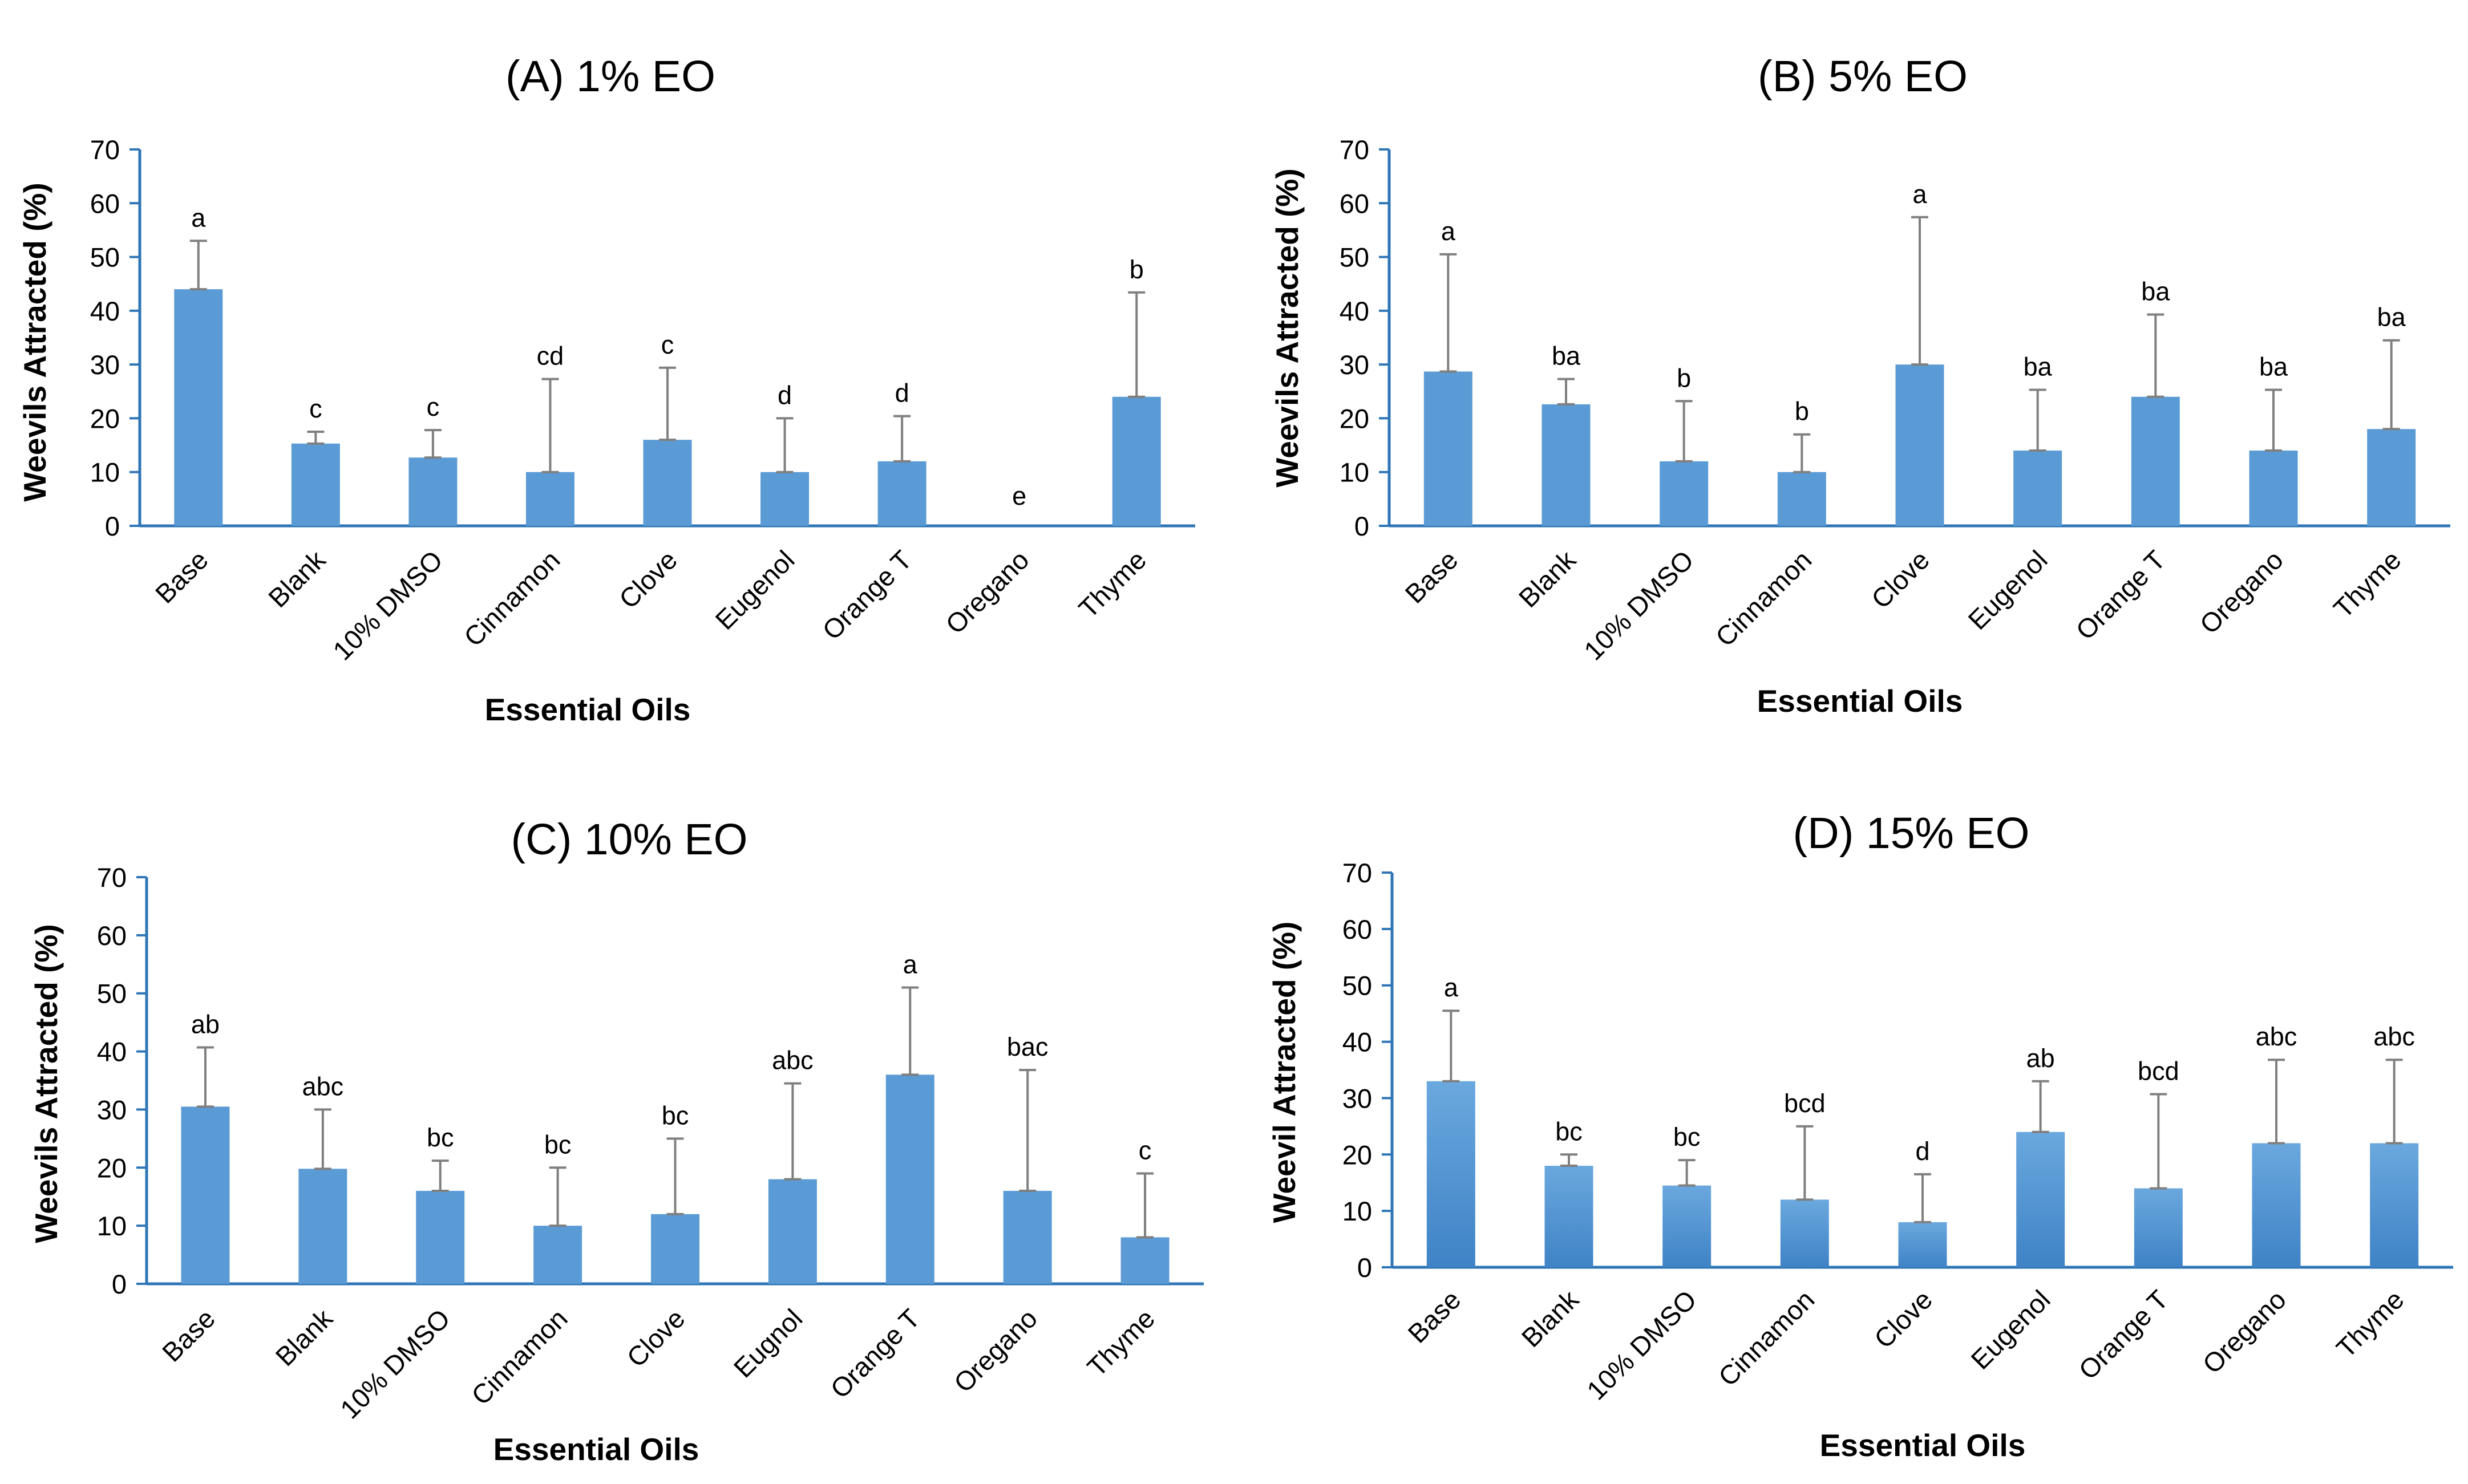 The height and width of the screenshot is (1484, 2468). What do you see at coordinates (792, 1231) in the screenshot?
I see `bar-eugnol` at bounding box center [792, 1231].